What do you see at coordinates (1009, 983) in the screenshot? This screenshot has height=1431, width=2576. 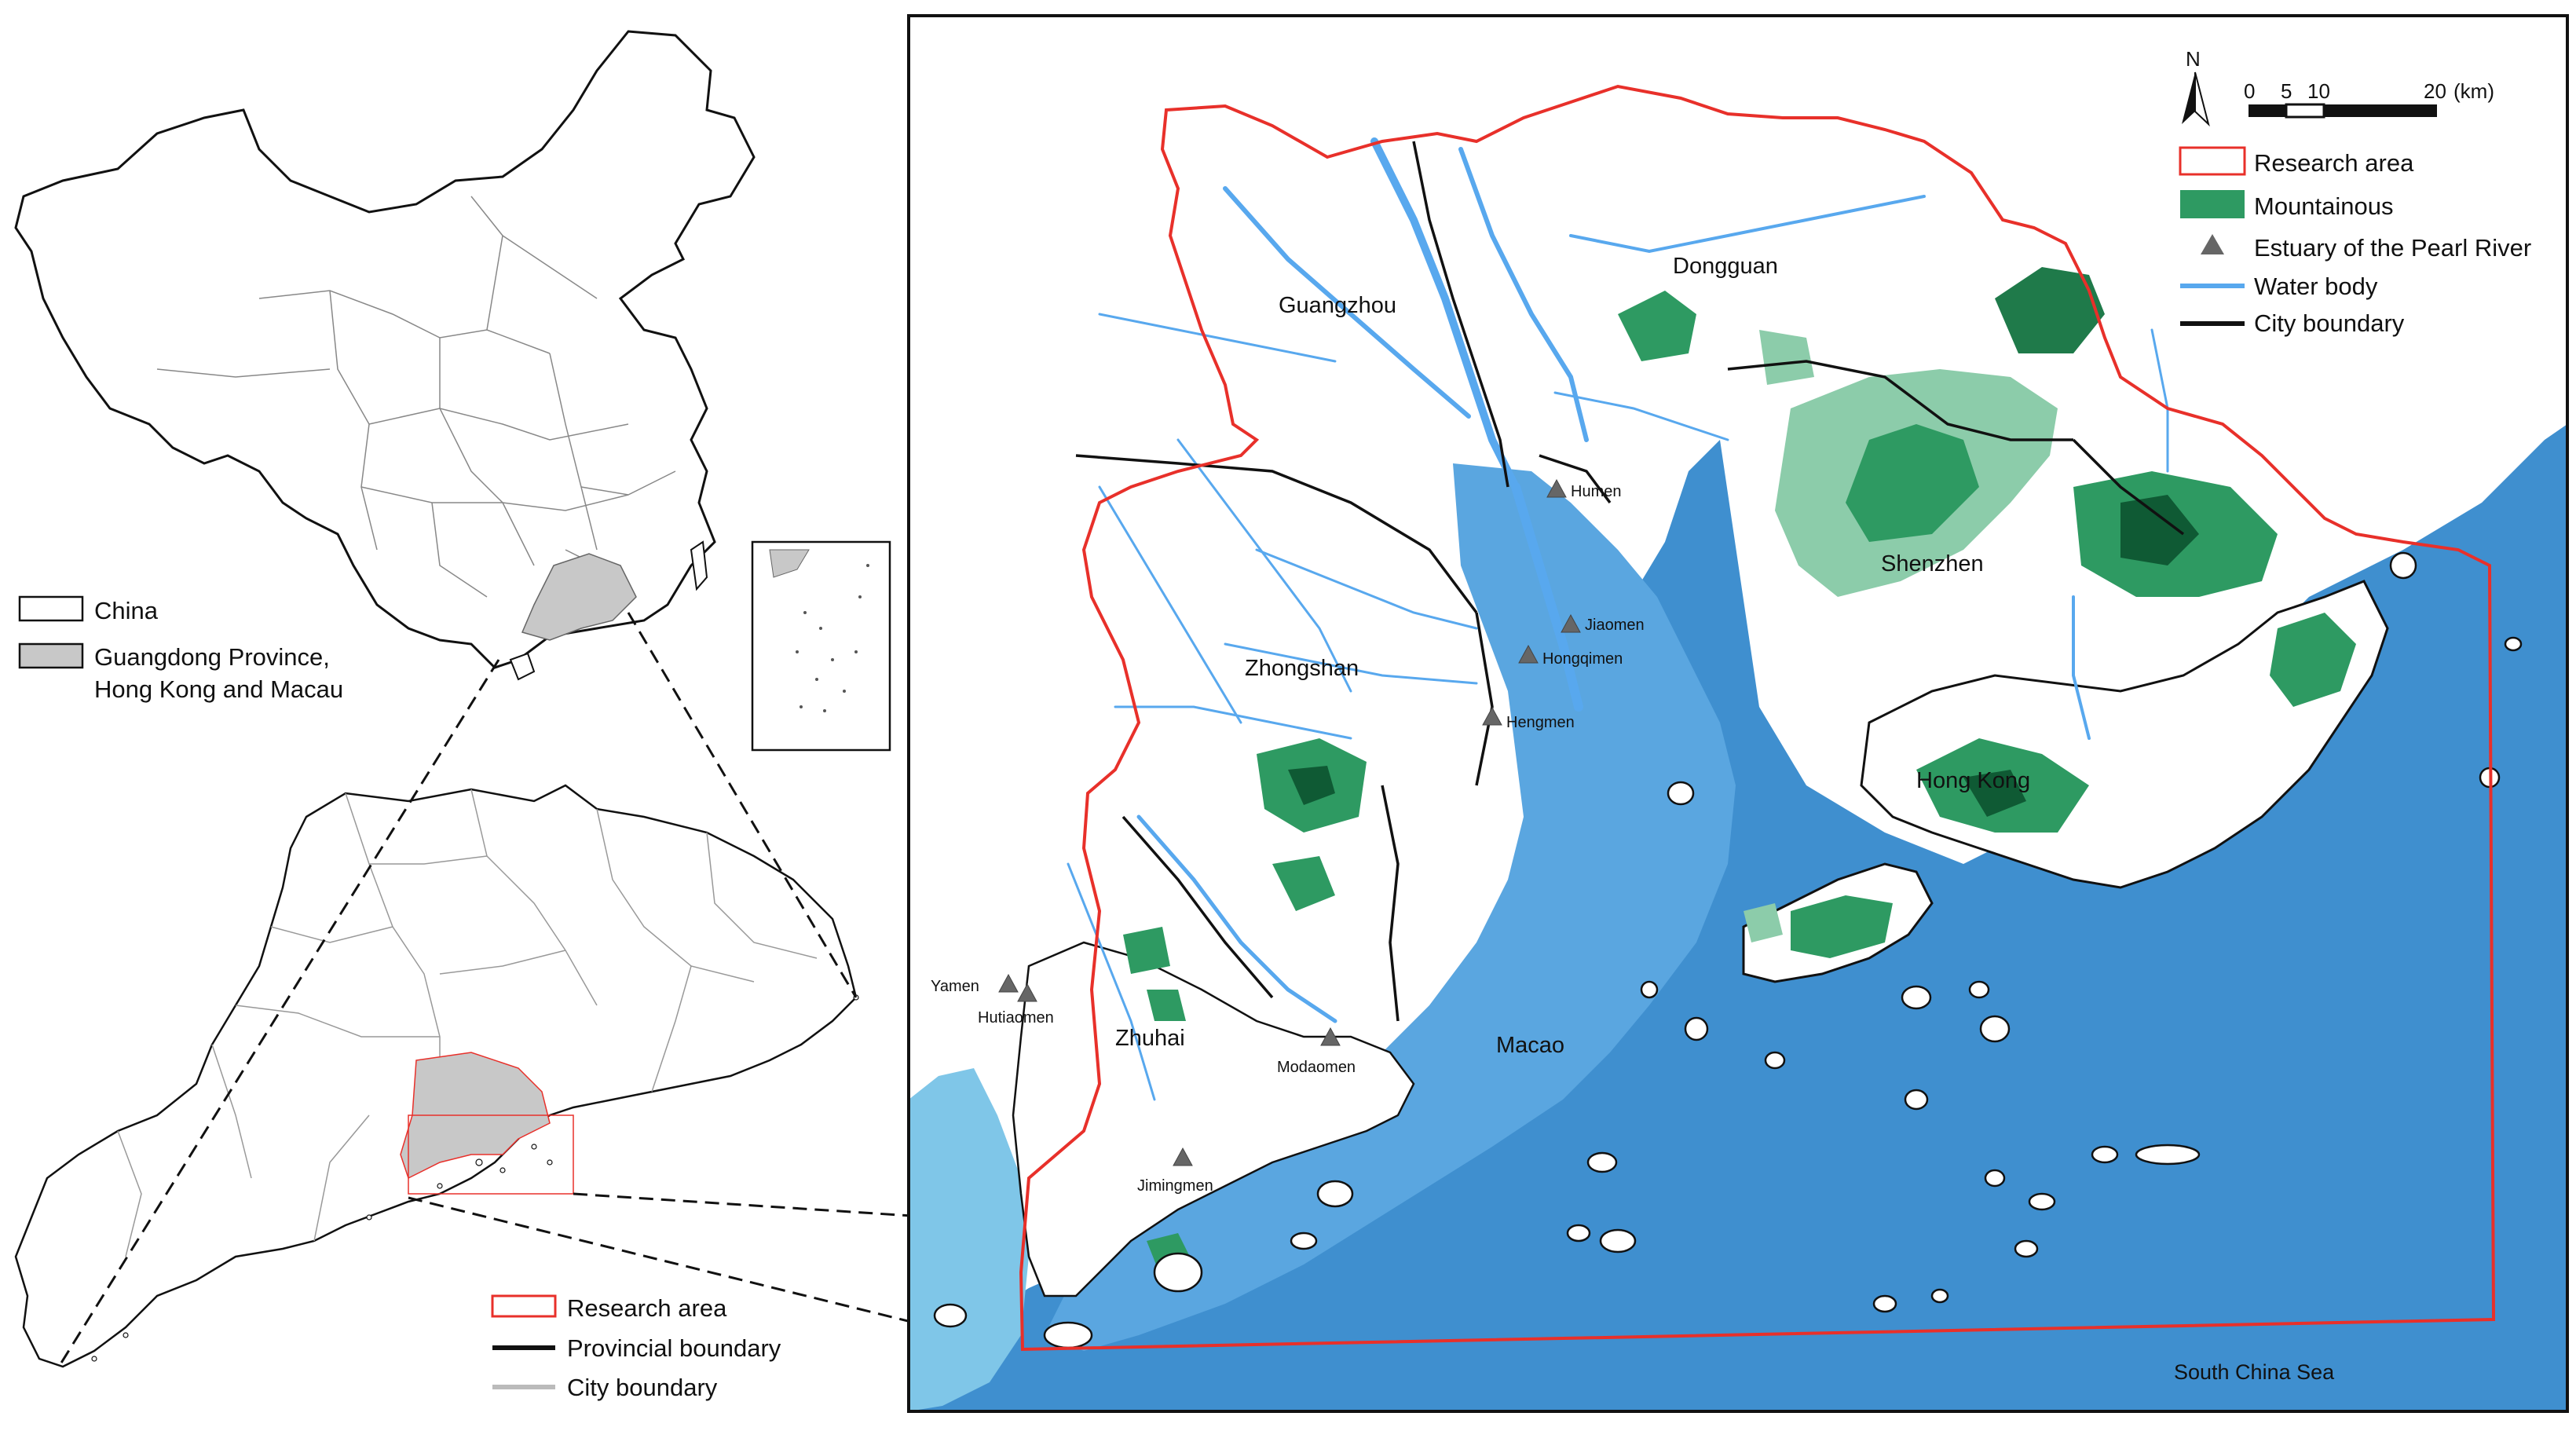 I see `estuary-marker-yamen` at bounding box center [1009, 983].